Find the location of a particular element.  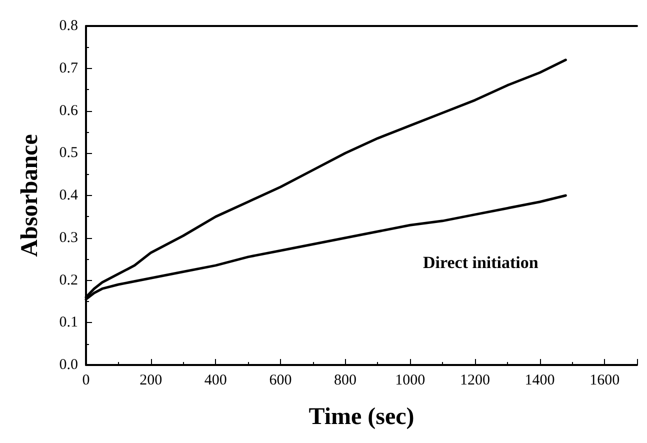

x-tick-label: 600 is located at coordinates (280, 380).